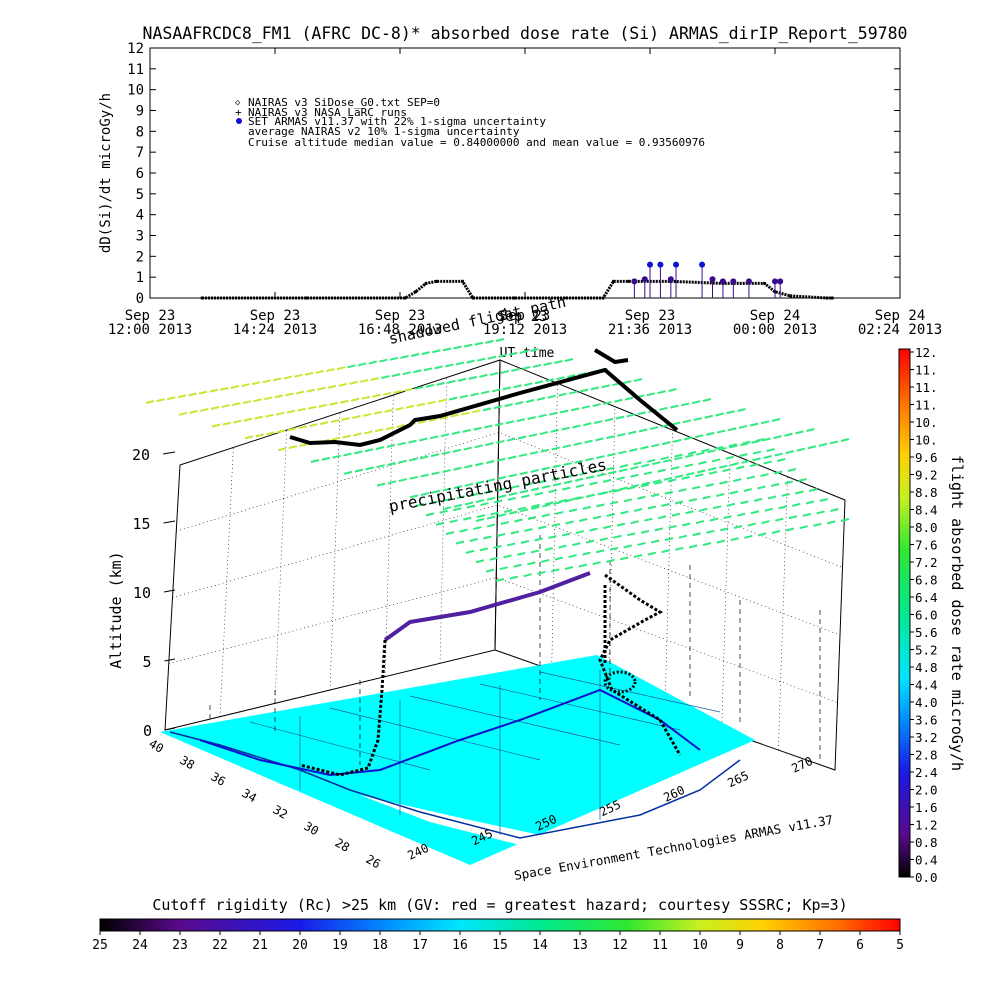 Image resolution: width=1000 pixels, height=1000 pixels. I want to click on dose-tick-label: 8.4, so click(926, 510).